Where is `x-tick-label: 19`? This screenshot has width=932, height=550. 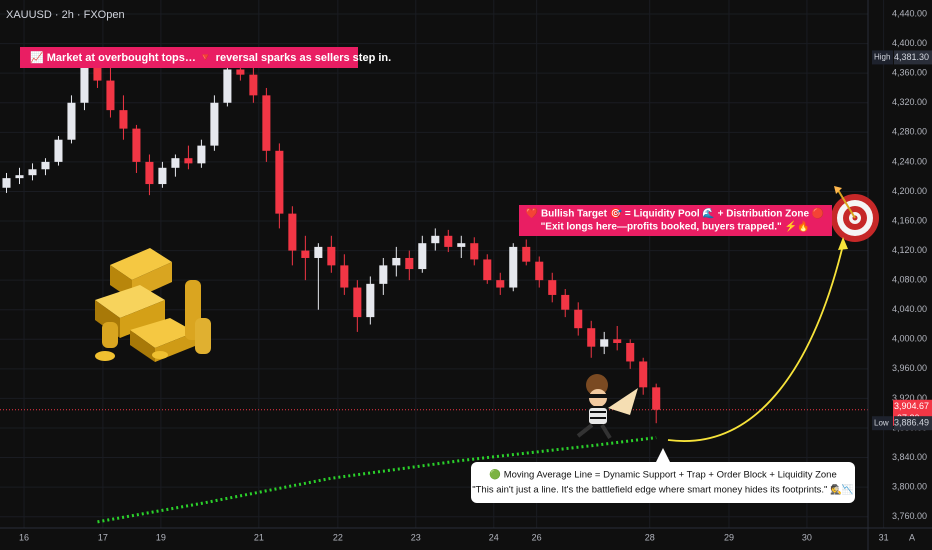
x-tick-label: 19 is located at coordinates (161, 537).